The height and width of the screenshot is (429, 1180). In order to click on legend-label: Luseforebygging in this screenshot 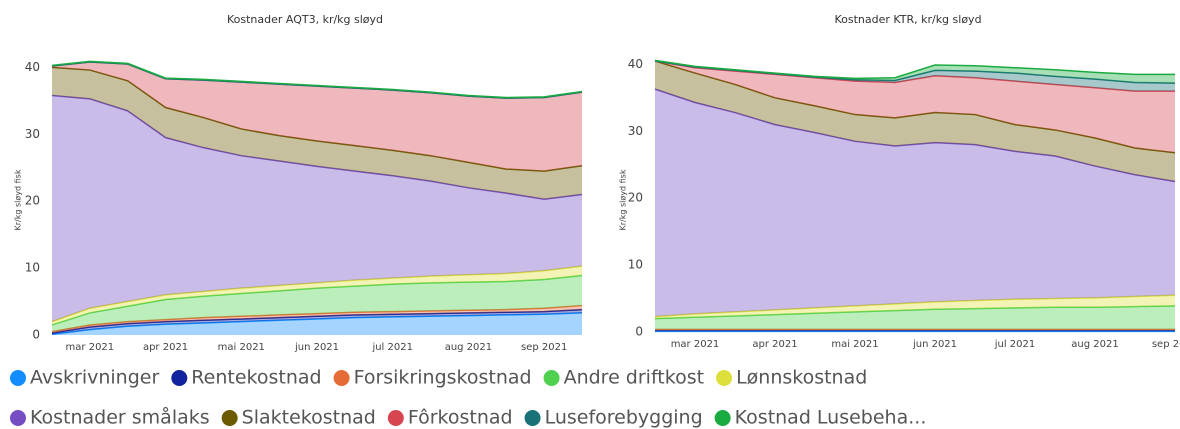, I will do `click(624, 418)`.